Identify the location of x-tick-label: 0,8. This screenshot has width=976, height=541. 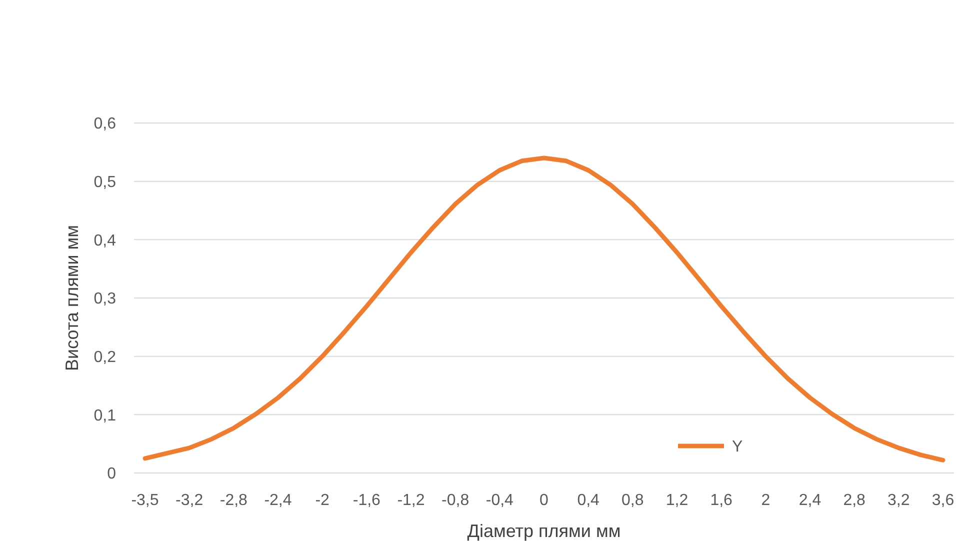
(633, 500).